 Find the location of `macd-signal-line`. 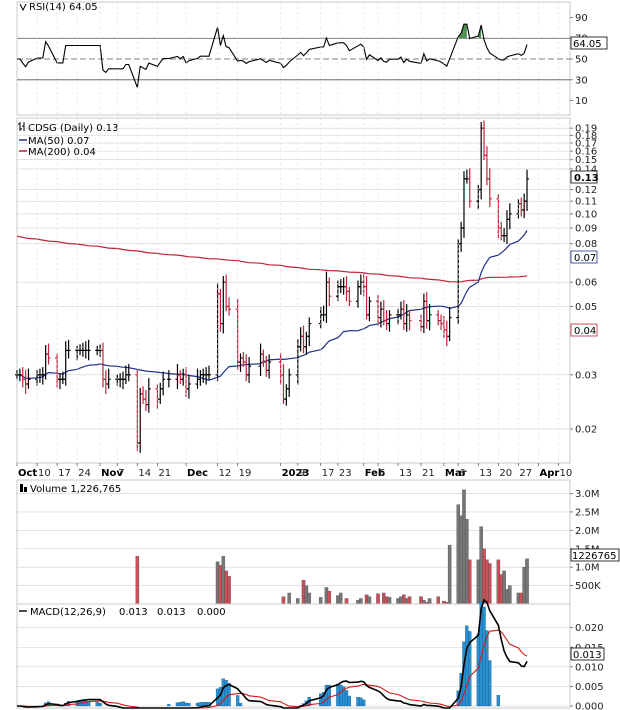

macd-signal-line is located at coordinates (272, 669).